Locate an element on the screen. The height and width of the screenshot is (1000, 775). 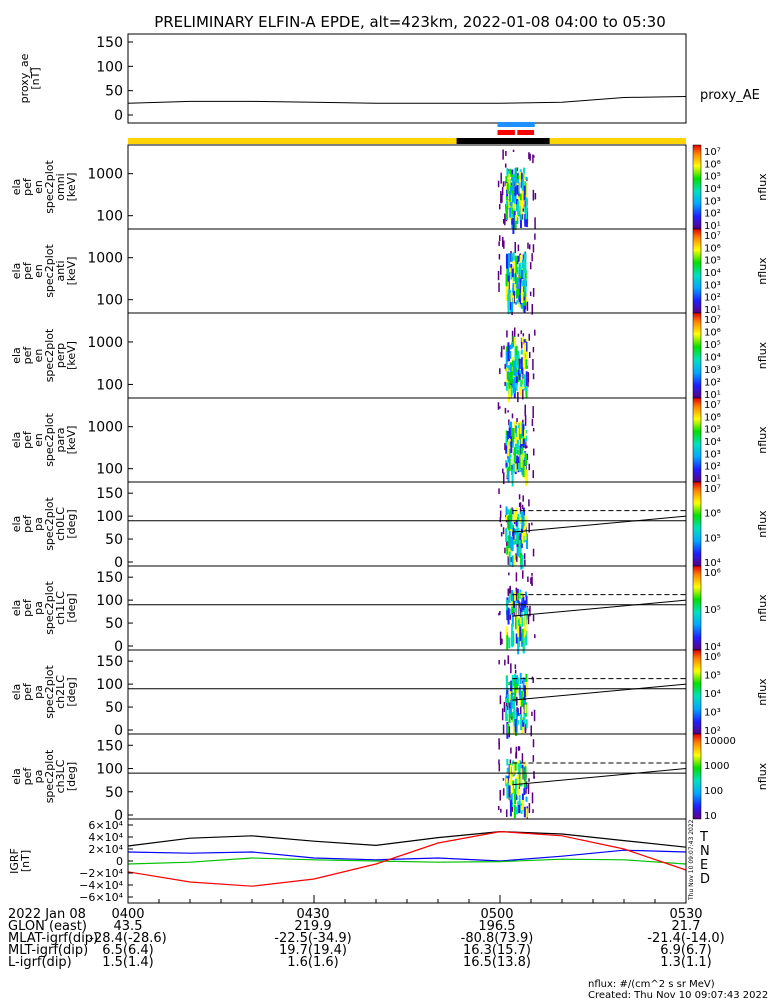
y-axis-label: ch0LC is located at coordinates (60, 524).